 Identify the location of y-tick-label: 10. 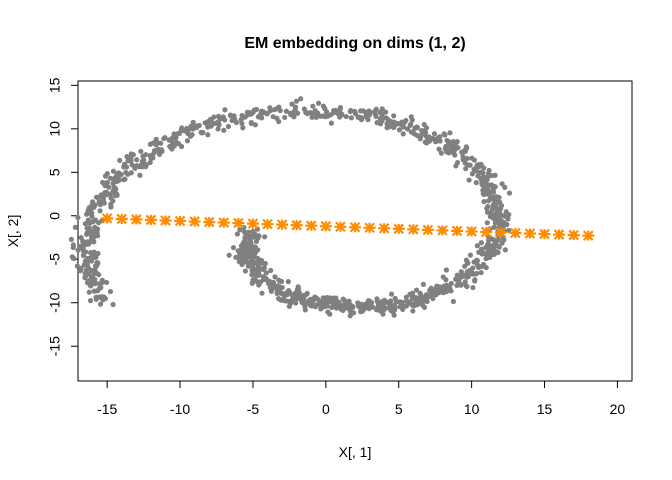
(55, 129).